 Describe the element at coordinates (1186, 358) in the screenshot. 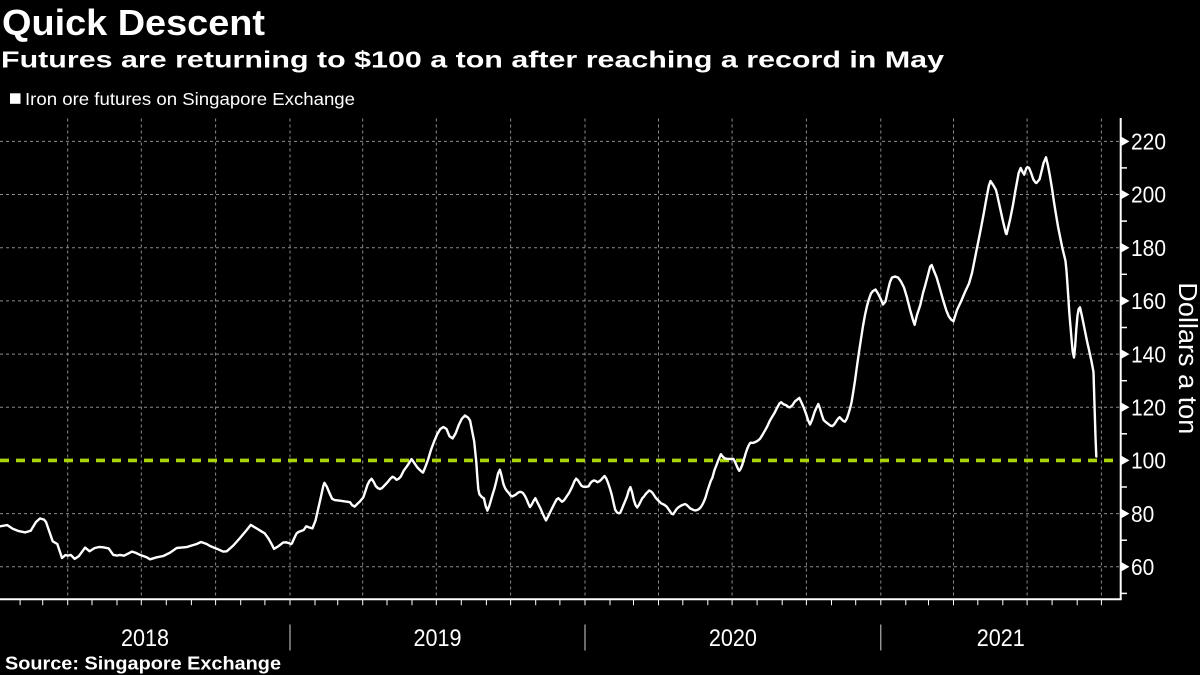

I see `svg-text: Dollars a ton` at that location.